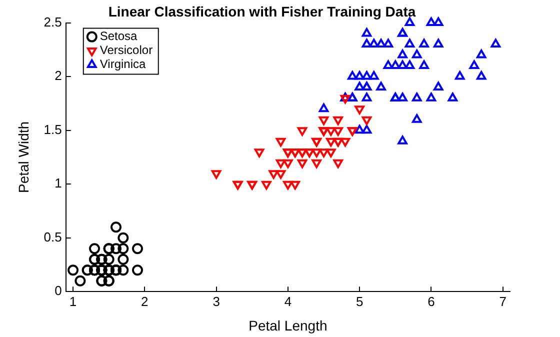  Describe the element at coordinates (123, 64) in the screenshot. I see `legend-label: Virginica` at that location.